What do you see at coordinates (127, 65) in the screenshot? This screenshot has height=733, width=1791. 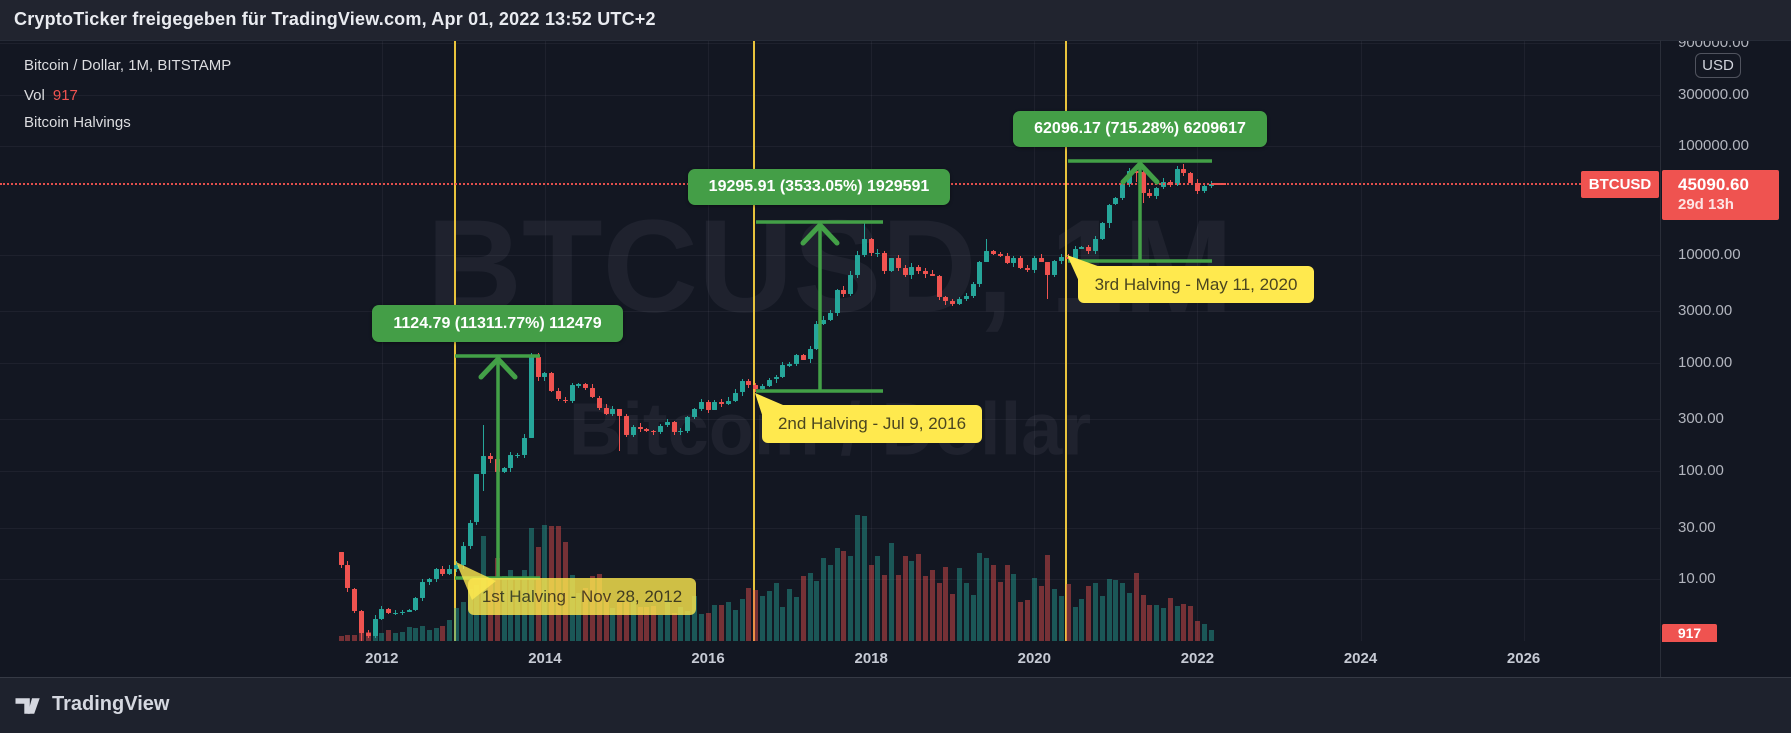 I see `legend-symbol: Bitcoin / Dollar, 1M, BITSTAMP` at bounding box center [127, 65].